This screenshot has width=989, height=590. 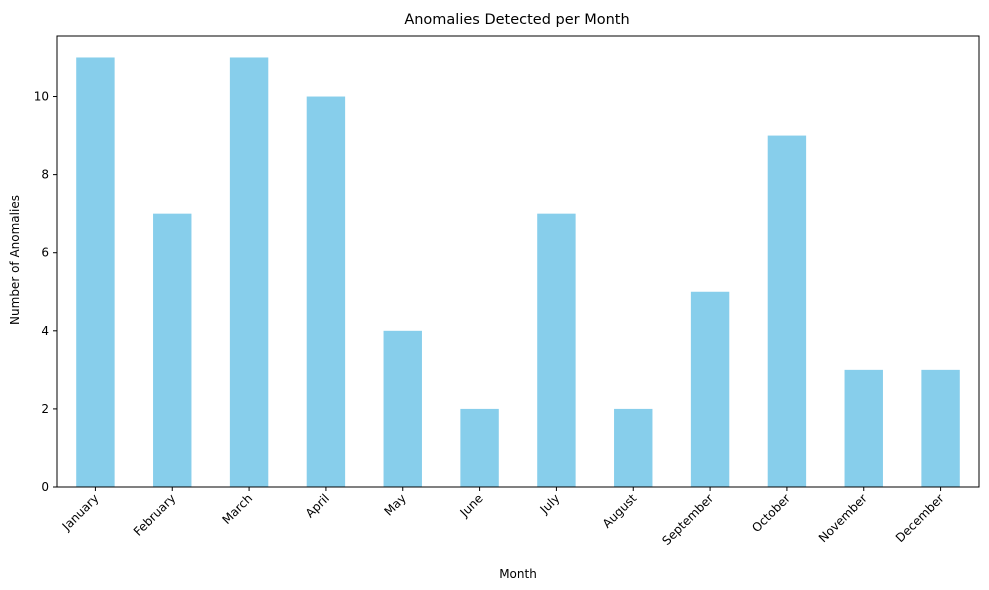 I want to click on bar-august, so click(x=633, y=447).